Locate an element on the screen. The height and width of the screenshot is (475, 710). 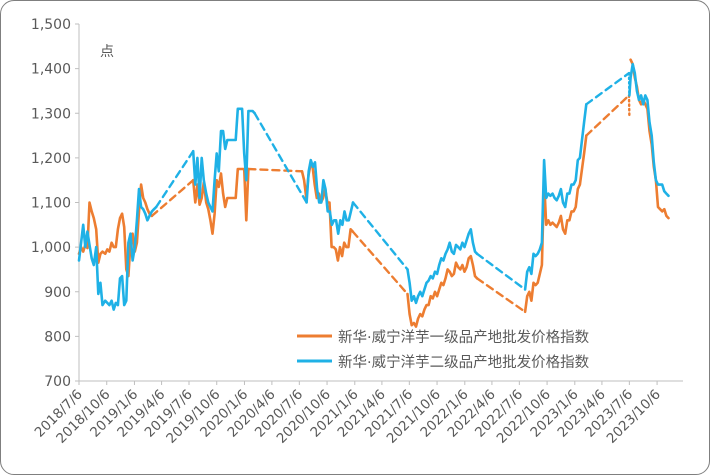
y-axis: 1,500 1,400 1,300 1,200 1,100 1,000 900 800 700 is located at coordinates (55, 203).